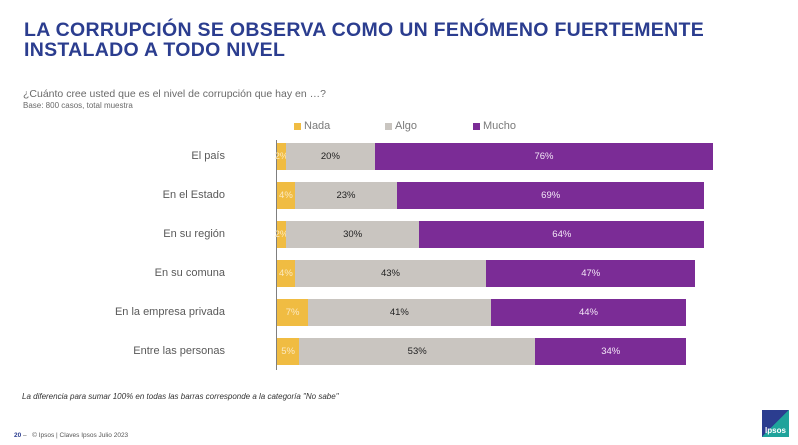 This screenshot has width=798, height=445. I want to click on footer: 20 – © Ipsos | Claves Ipsos Julio 2023, so click(71, 435).